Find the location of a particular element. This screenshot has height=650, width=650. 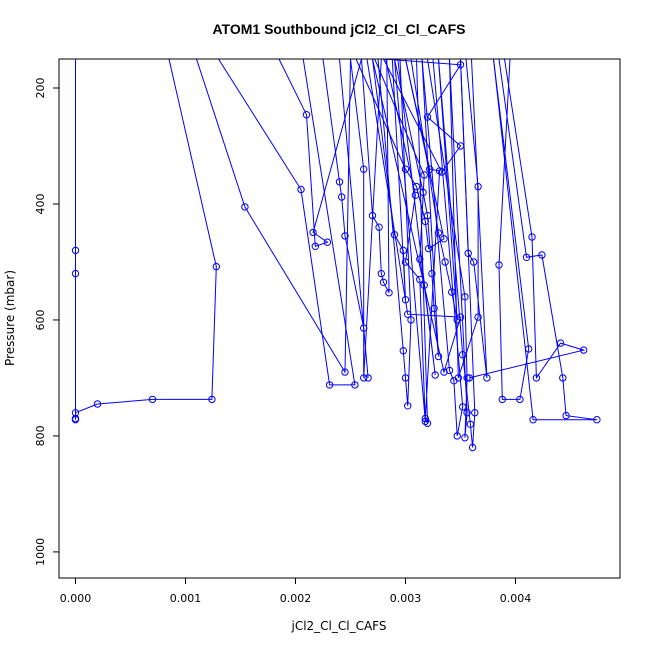

y-tick-label: 600 is located at coordinates (40, 319).